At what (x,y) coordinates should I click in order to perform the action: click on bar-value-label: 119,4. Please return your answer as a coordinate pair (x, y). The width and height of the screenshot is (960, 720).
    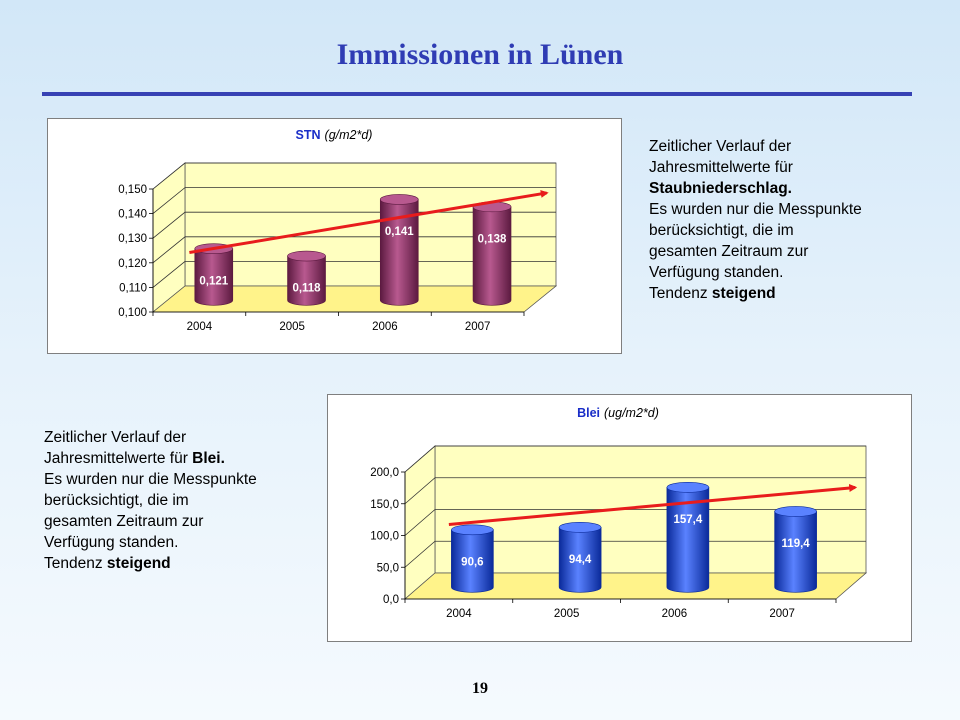
    Looking at the image, I should click on (796, 544).